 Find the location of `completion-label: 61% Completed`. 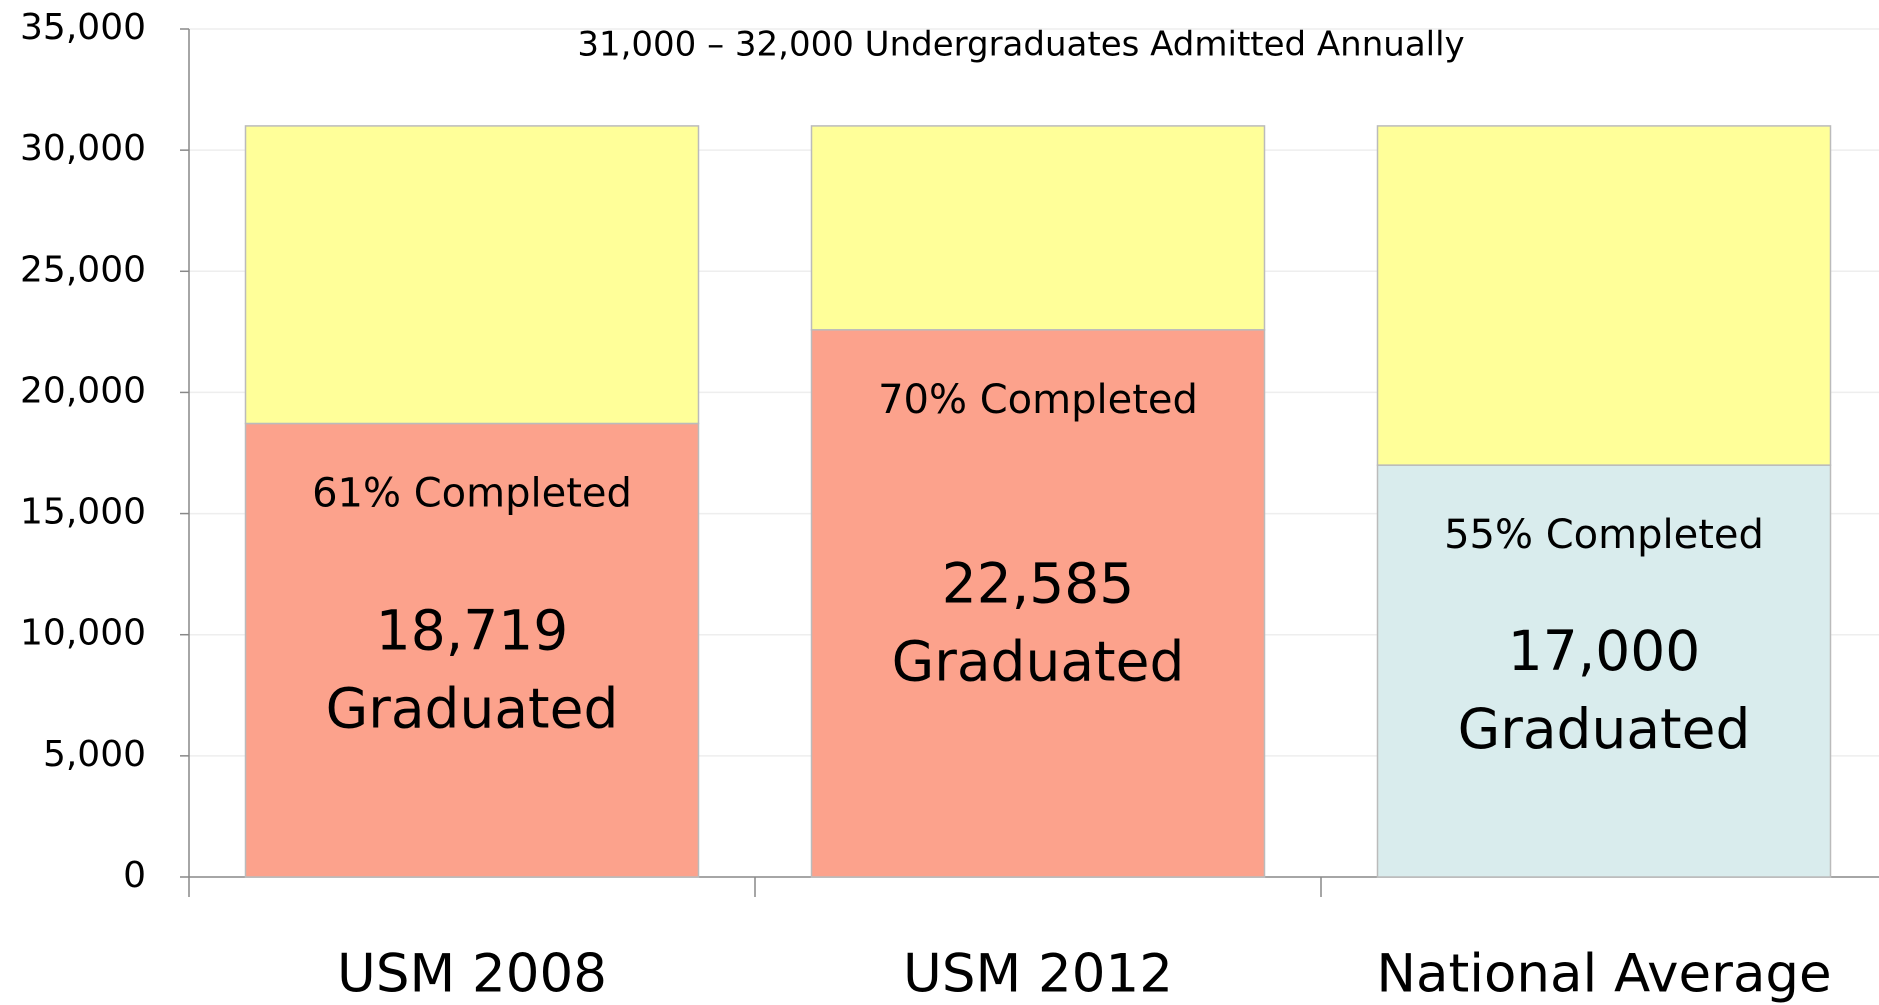

completion-label: 61% Completed is located at coordinates (472, 493).